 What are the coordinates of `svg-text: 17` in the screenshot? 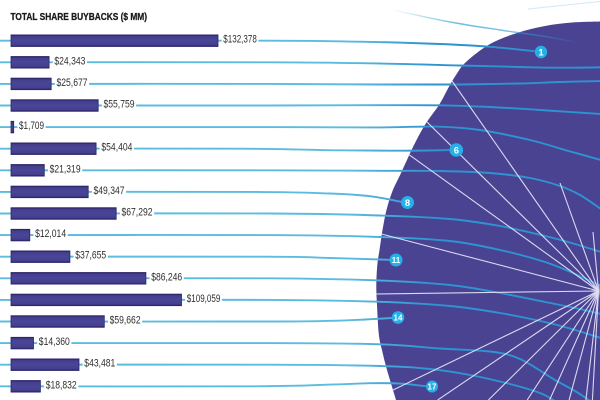 It's located at (432, 386).